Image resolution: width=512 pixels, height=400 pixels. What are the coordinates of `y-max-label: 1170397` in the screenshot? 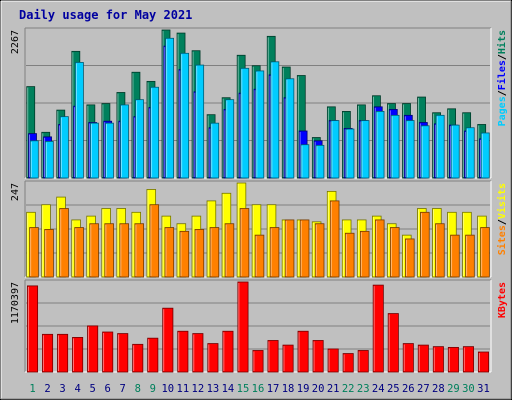 It's located at (15, 303).